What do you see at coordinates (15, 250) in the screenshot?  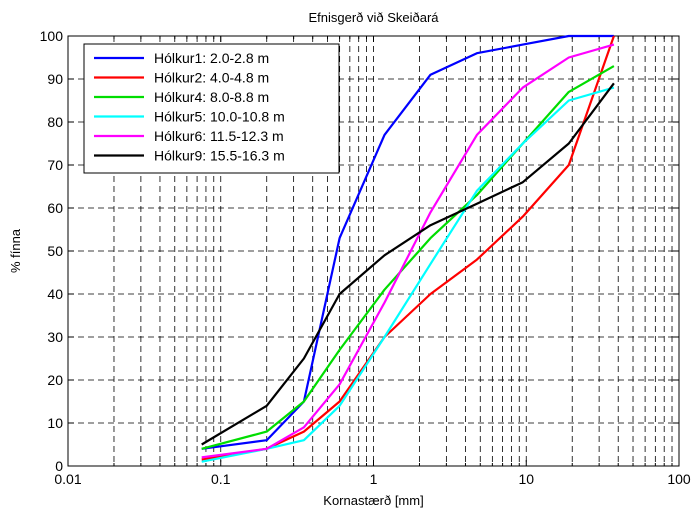 I see `y-axis-label: % fínna` at bounding box center [15, 250].